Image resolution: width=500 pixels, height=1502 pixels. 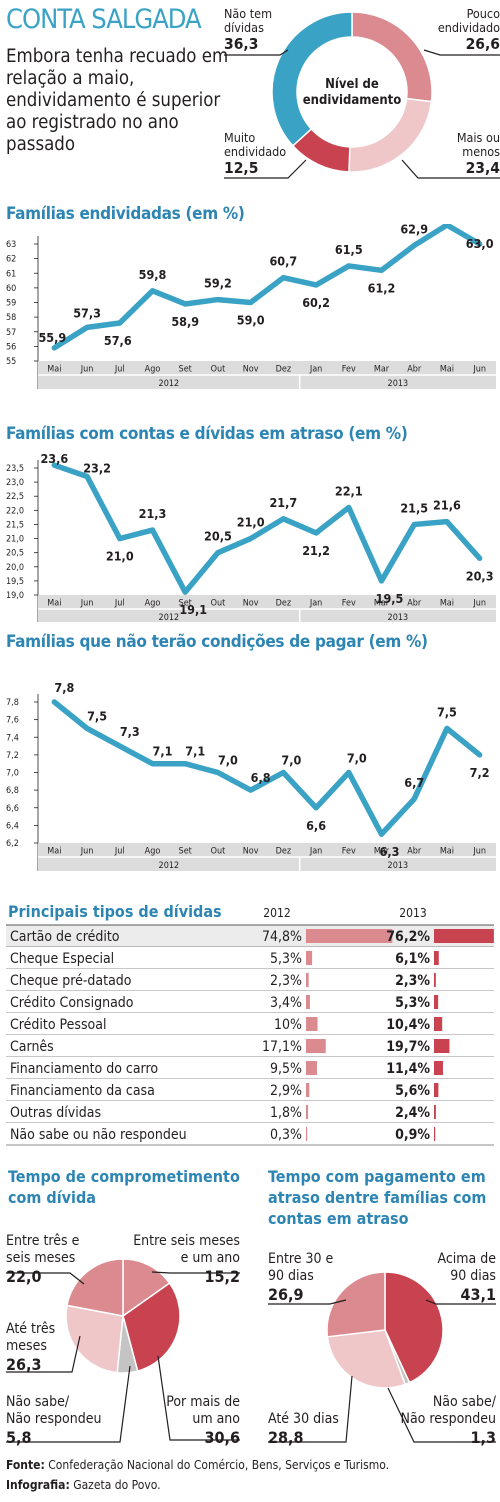 What do you see at coordinates (251, 320) in the screenshot?
I see `data-label: 59,0` at bounding box center [251, 320].